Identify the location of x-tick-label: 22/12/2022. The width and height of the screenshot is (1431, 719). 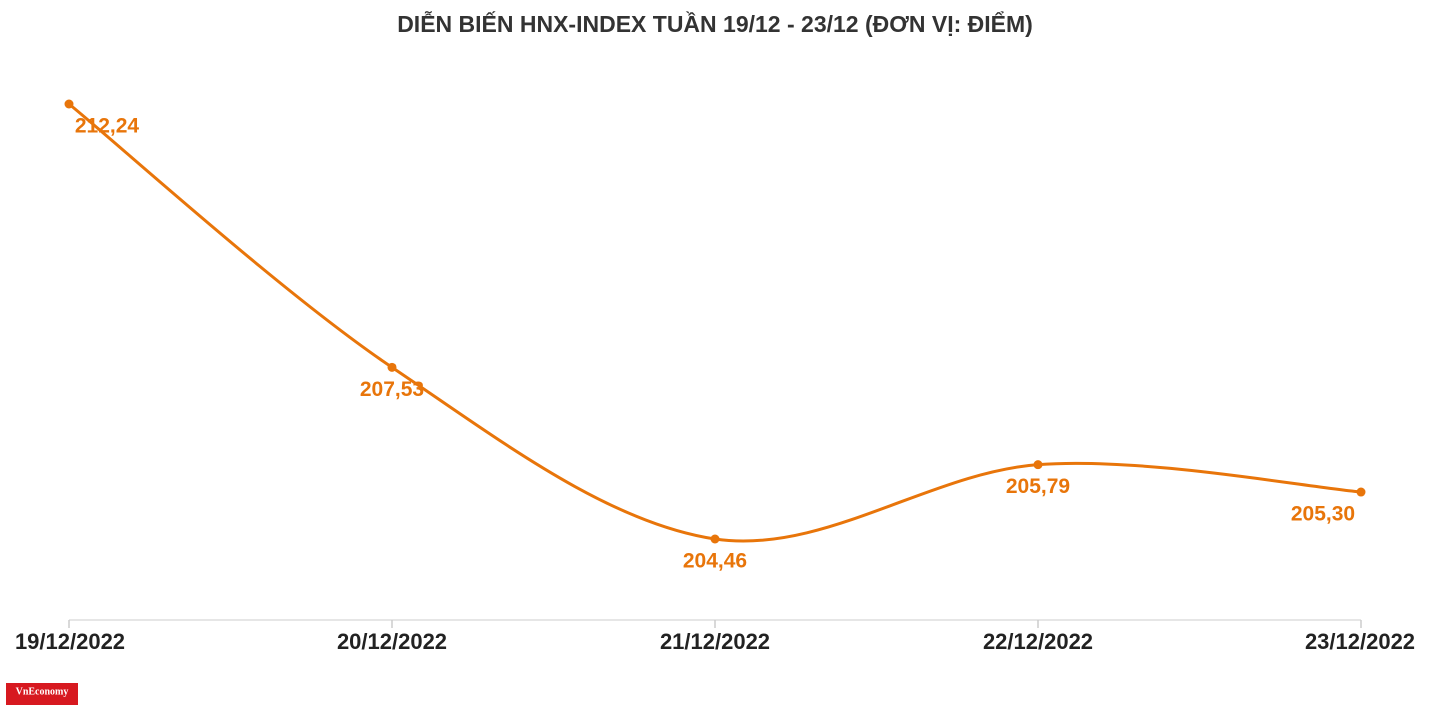
(1038, 641).